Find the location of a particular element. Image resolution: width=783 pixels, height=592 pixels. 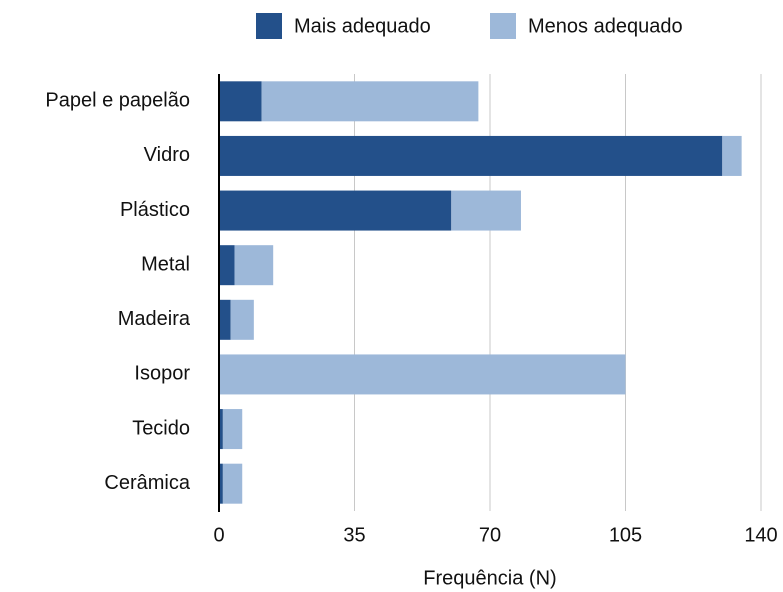

legend-label: Mais adequado is located at coordinates (362, 26).